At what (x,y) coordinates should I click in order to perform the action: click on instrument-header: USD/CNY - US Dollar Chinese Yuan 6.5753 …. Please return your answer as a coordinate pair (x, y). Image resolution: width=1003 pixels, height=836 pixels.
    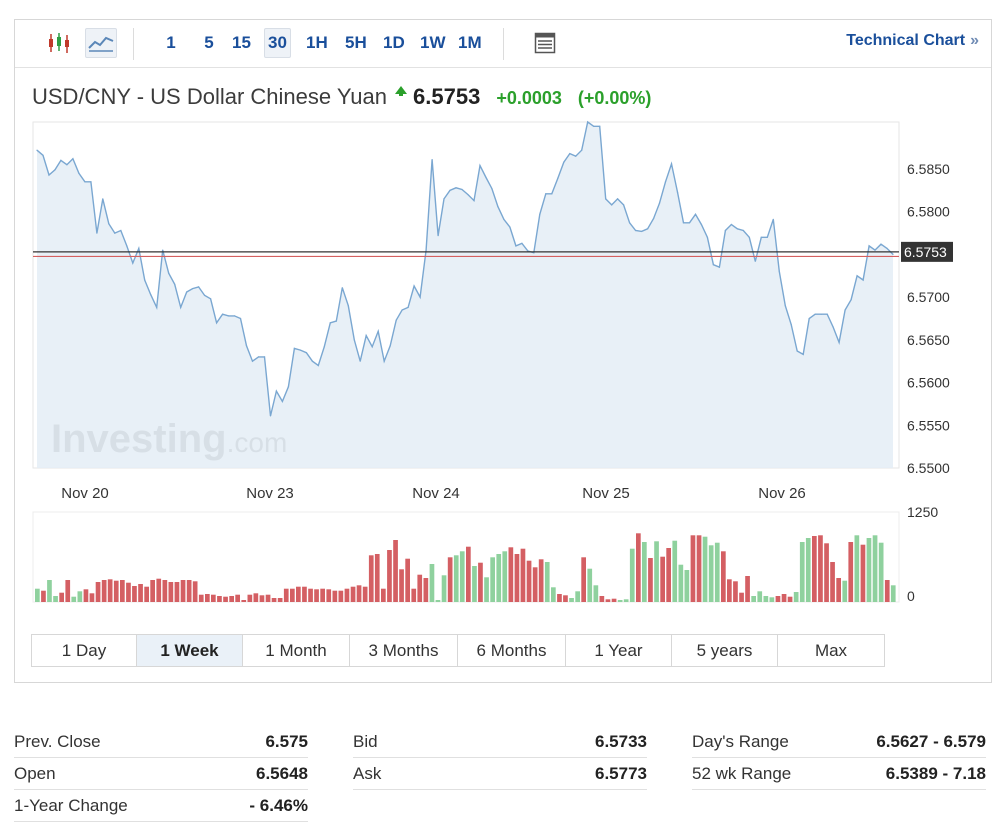
    Looking at the image, I should click on (341, 97).